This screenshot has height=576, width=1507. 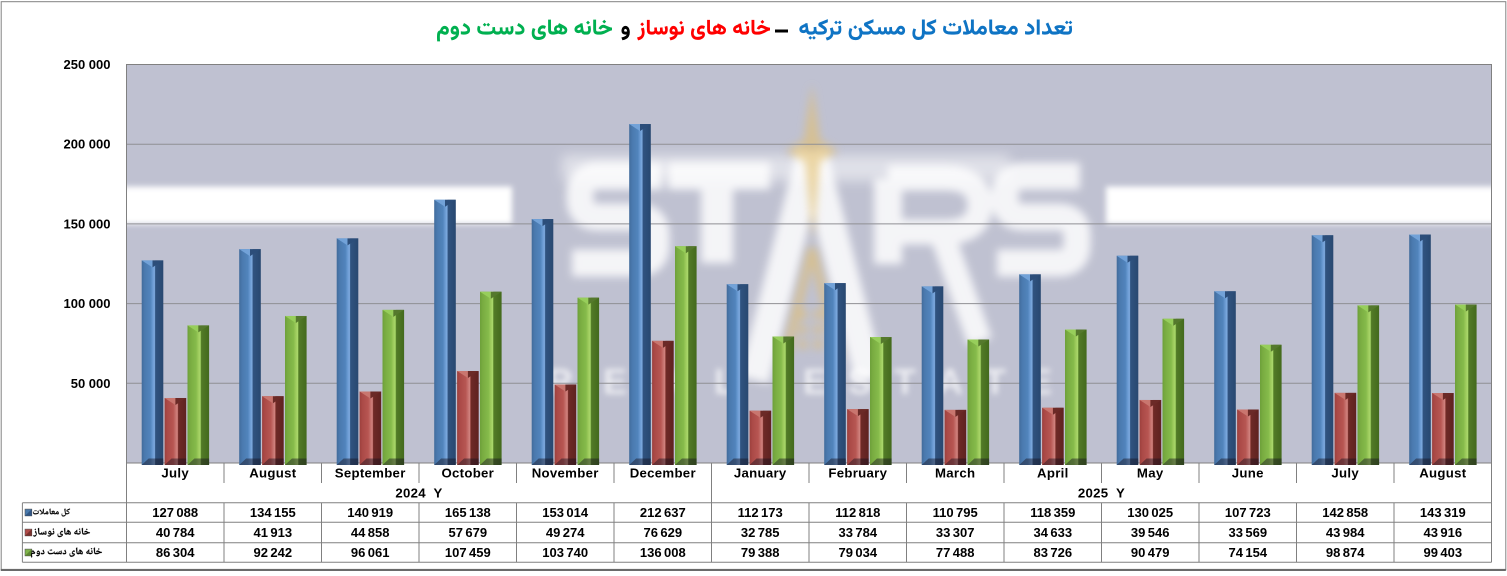 What do you see at coordinates (1101, 493) in the screenshot?
I see `svg-text: 2025 Y` at bounding box center [1101, 493].